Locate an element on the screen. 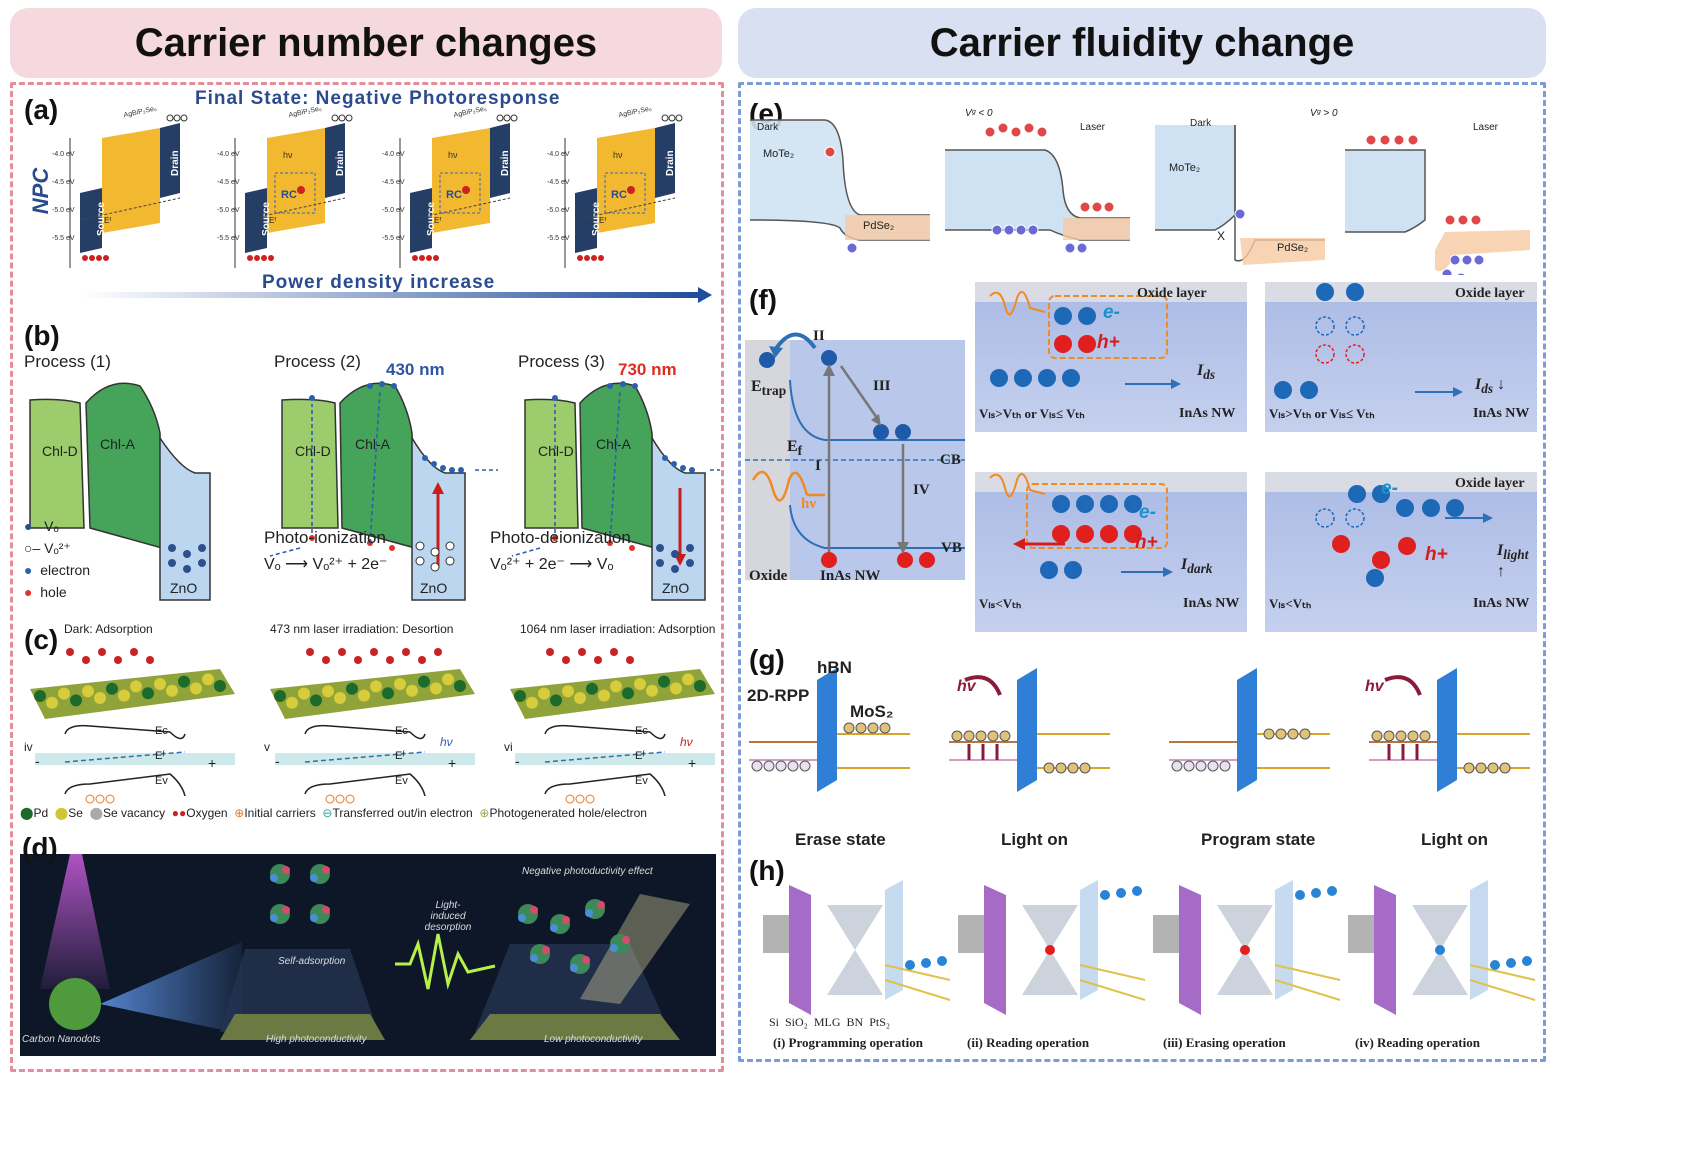  f-i: I is located at coordinates (818, 466).